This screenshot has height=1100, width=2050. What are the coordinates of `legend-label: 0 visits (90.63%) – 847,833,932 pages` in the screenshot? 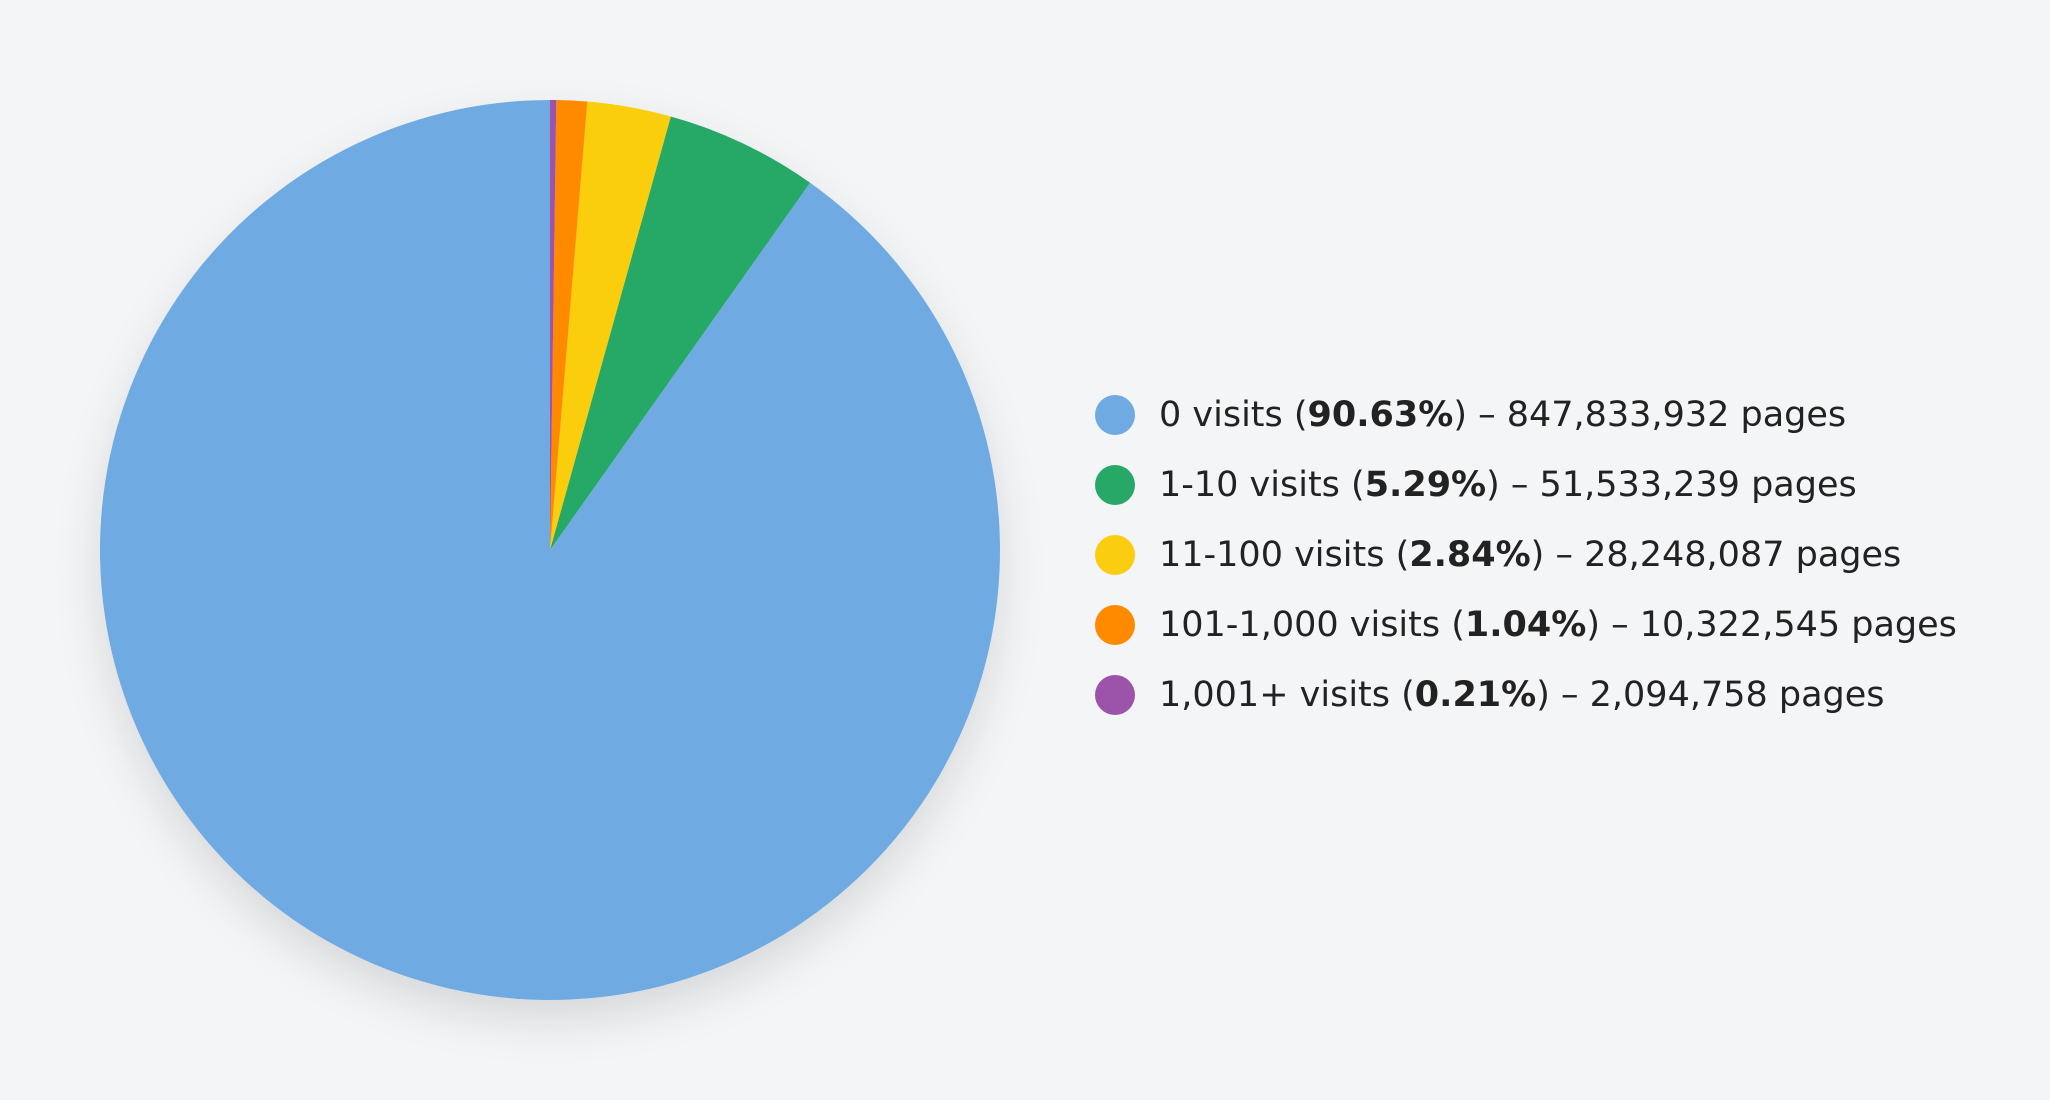 It's located at (1503, 415).